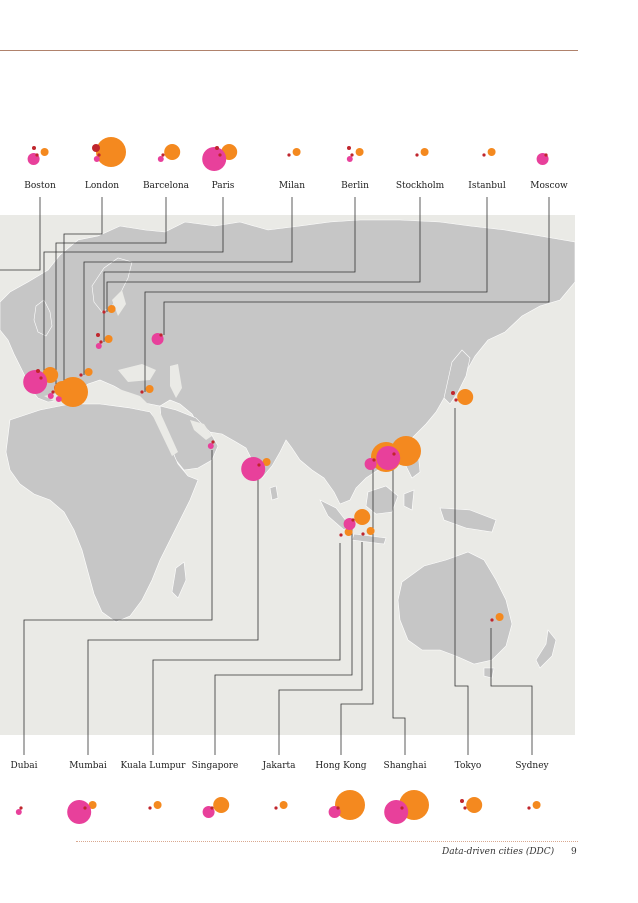 The height and width of the screenshot is (903, 638). I want to click on map-tokyo-red-bubble, so click(453, 393).